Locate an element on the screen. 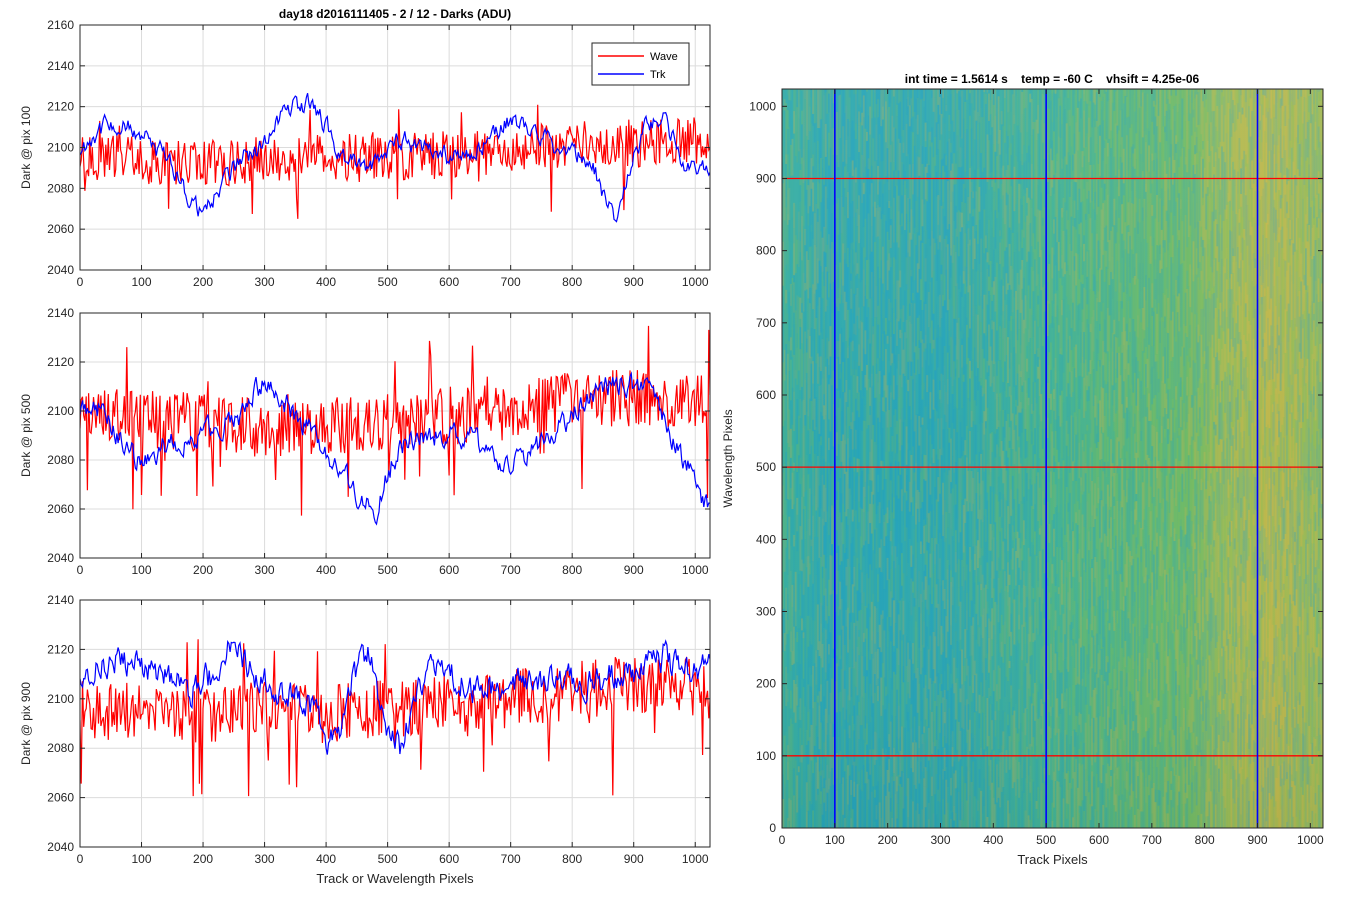 The image size is (1350, 905). legend-box is located at coordinates (640, 64).